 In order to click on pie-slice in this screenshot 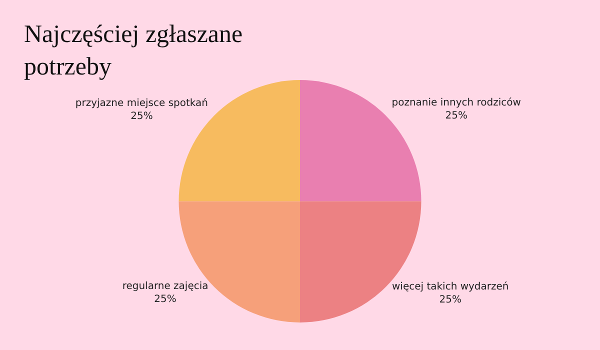, I will do `click(361, 261)`.